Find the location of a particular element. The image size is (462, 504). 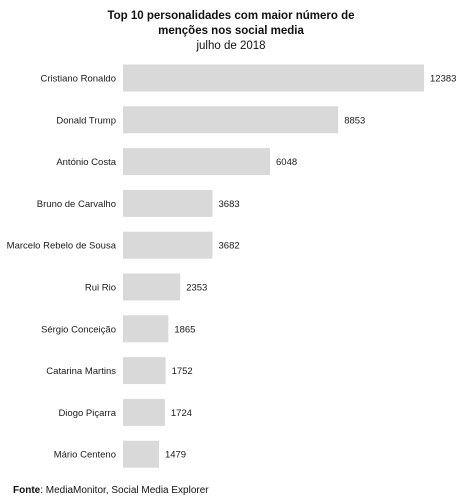

chart-title-line-2: menções nos social media is located at coordinates (231, 31).